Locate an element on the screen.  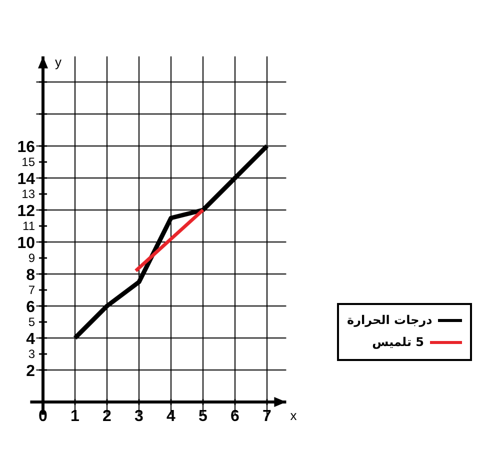
y-tick-label: 12 is located at coordinates (26, 211).